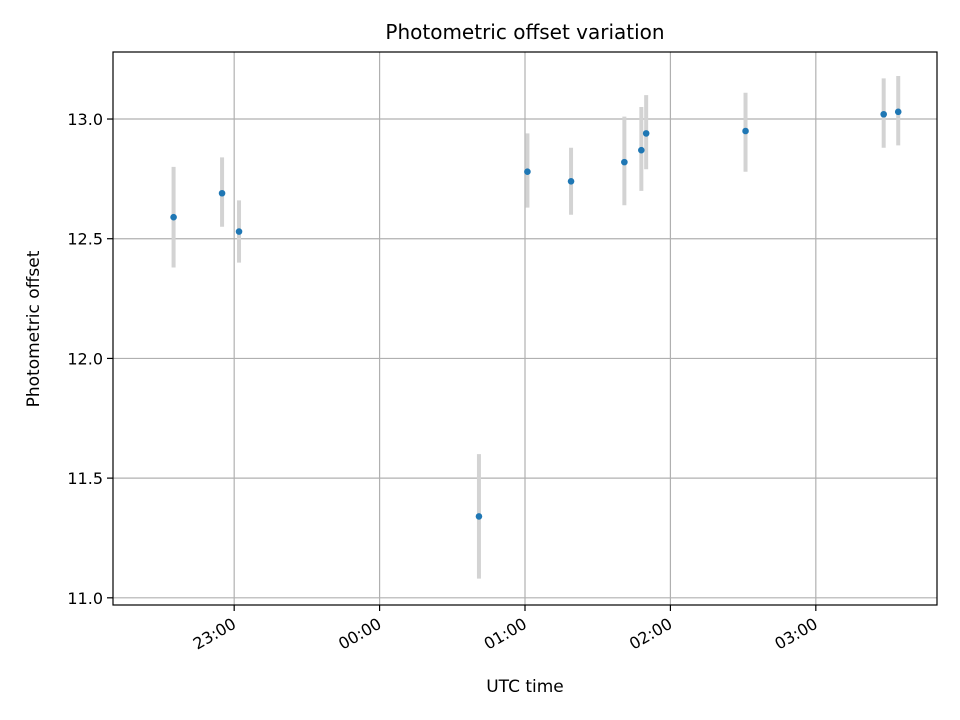  Describe the element at coordinates (85, 119) in the screenshot. I see `y-tick-label: 13.0` at that location.